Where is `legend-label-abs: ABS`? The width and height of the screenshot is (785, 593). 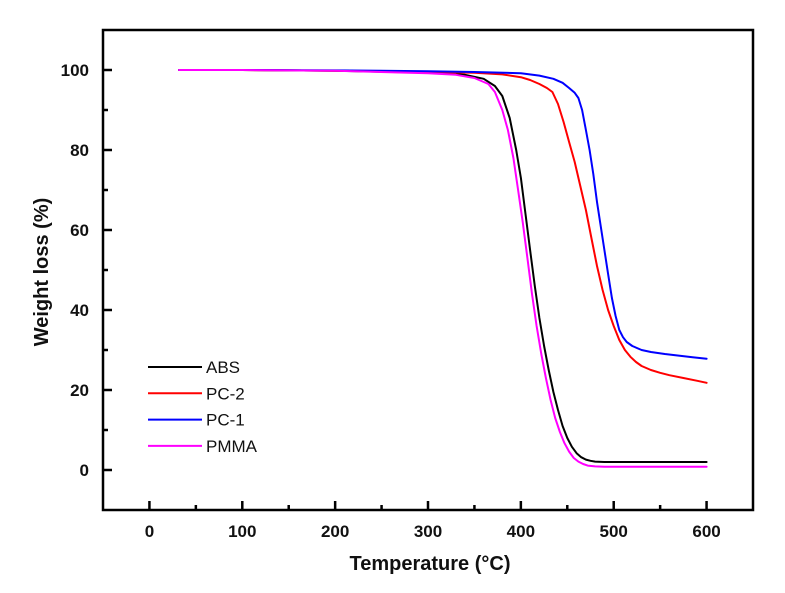 legend-label-abs: ABS is located at coordinates (223, 367).